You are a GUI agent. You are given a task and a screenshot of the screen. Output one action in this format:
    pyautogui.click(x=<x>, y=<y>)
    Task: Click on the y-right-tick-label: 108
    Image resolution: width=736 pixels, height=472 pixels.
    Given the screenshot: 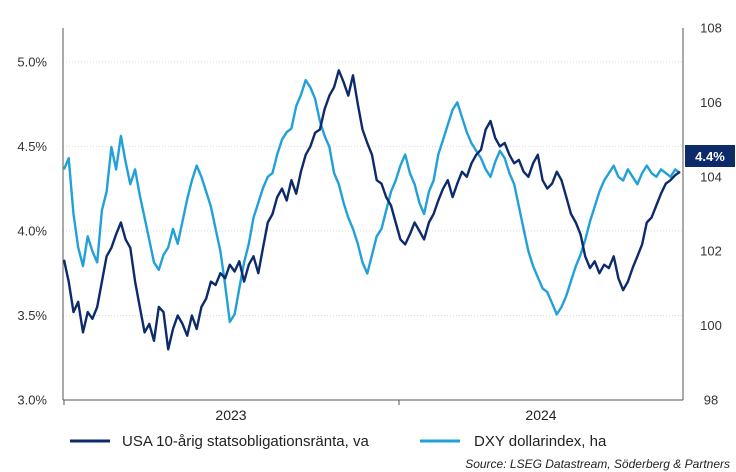 What is the action you would take?
    pyautogui.click(x=711, y=28)
    